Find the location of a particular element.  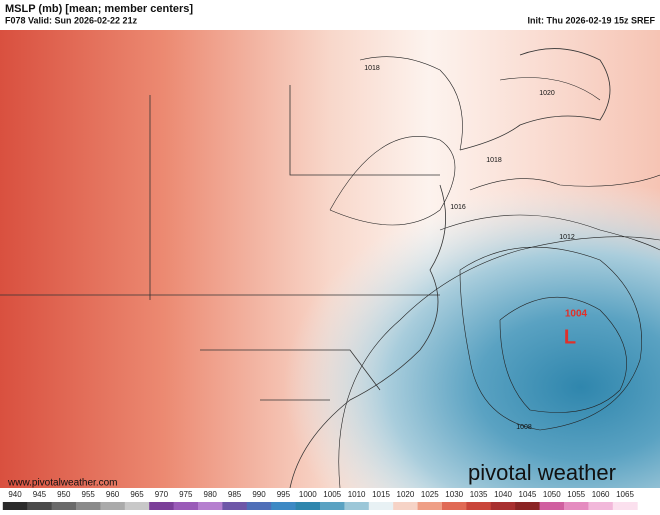

colorbar-tick-label: 1005 is located at coordinates (332, 494).